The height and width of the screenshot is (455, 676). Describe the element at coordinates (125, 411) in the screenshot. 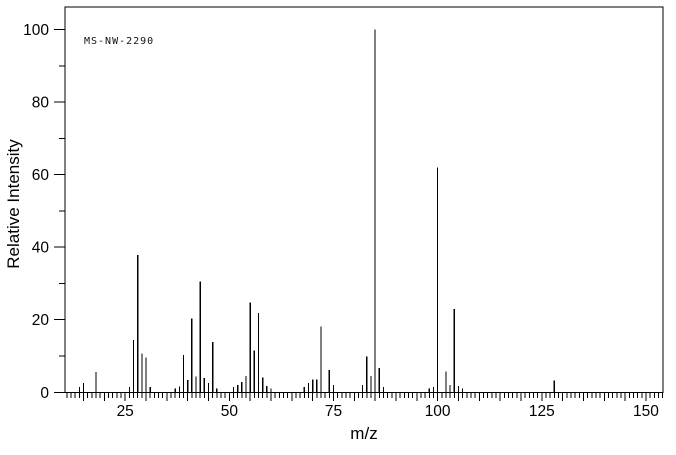

I see `x-tick-label: 25` at that location.